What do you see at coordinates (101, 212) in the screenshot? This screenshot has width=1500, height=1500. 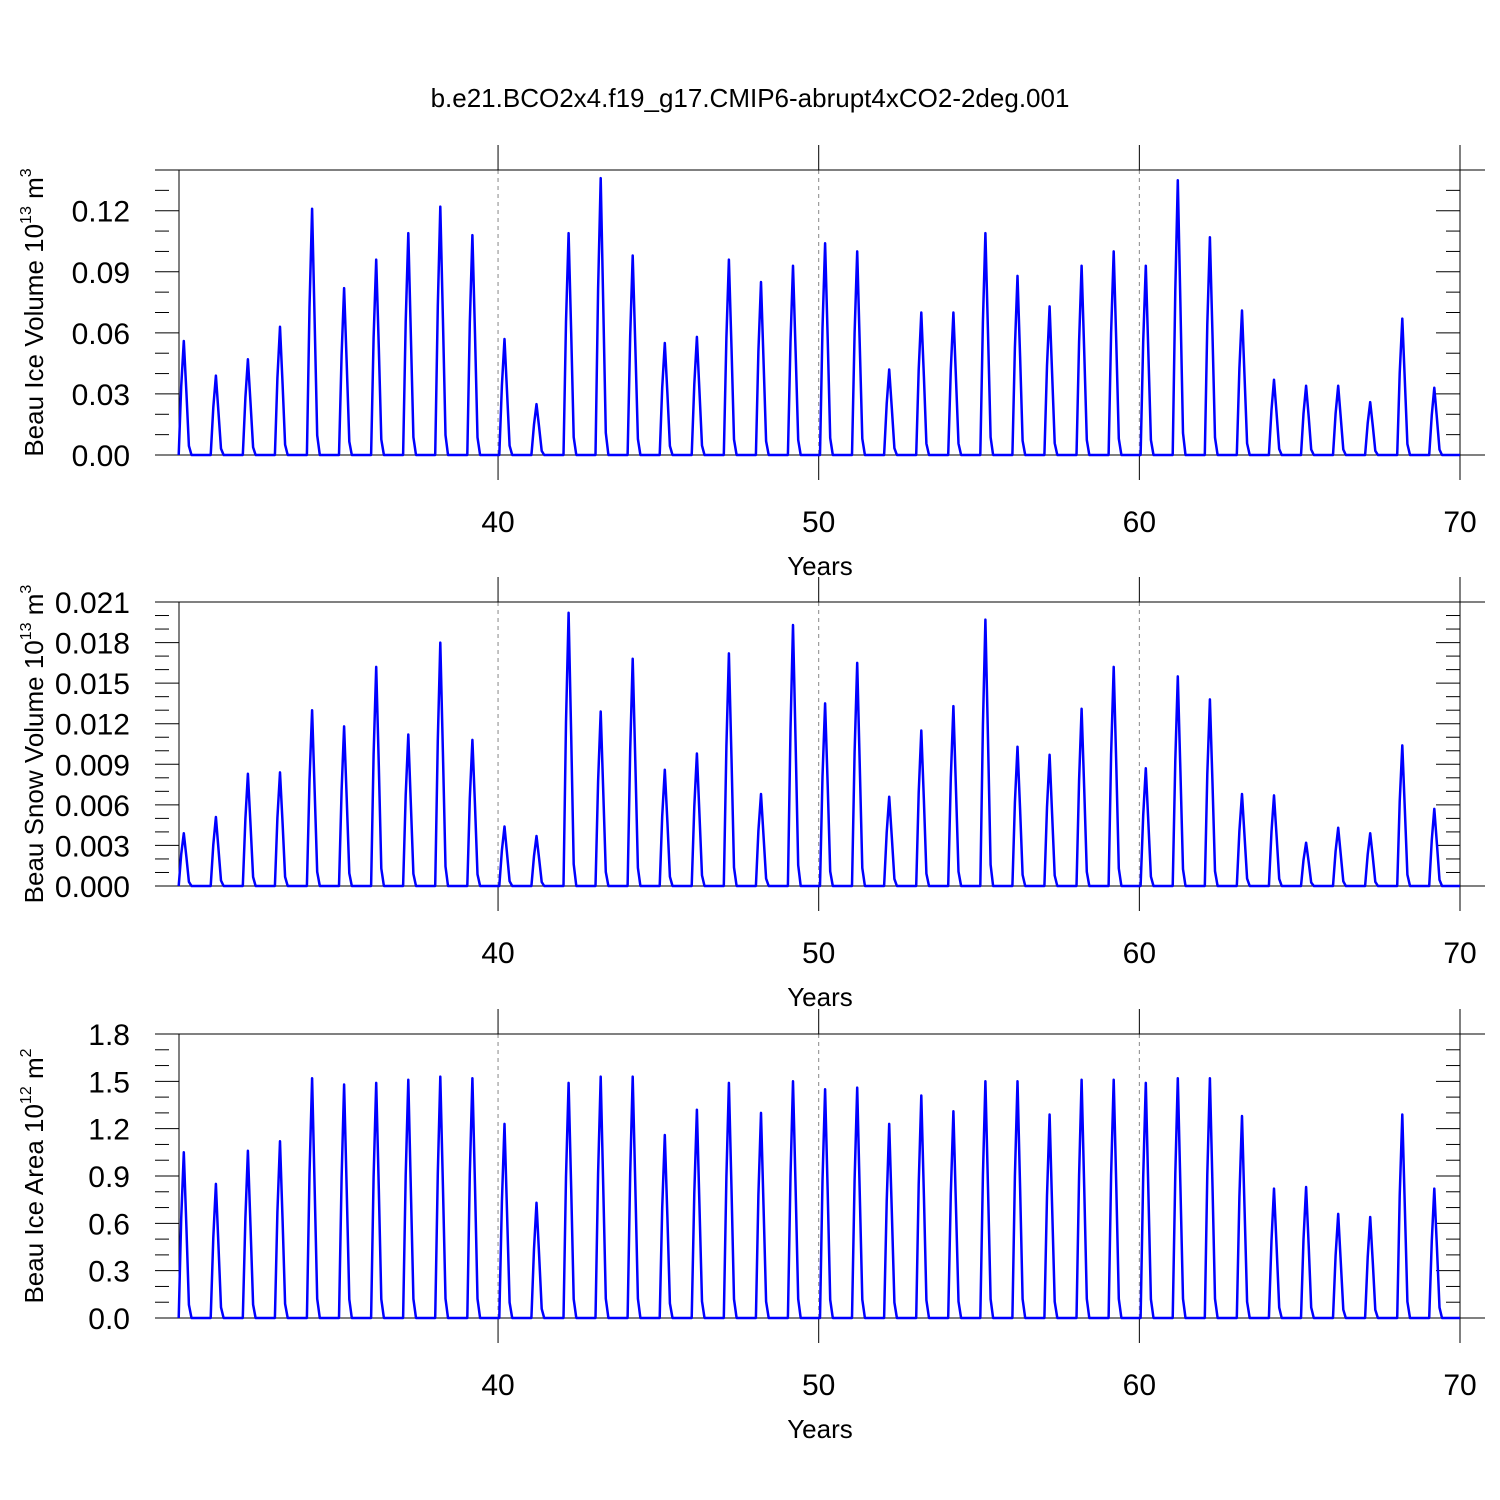 I see `y-tick-label: 0.12` at bounding box center [101, 212].